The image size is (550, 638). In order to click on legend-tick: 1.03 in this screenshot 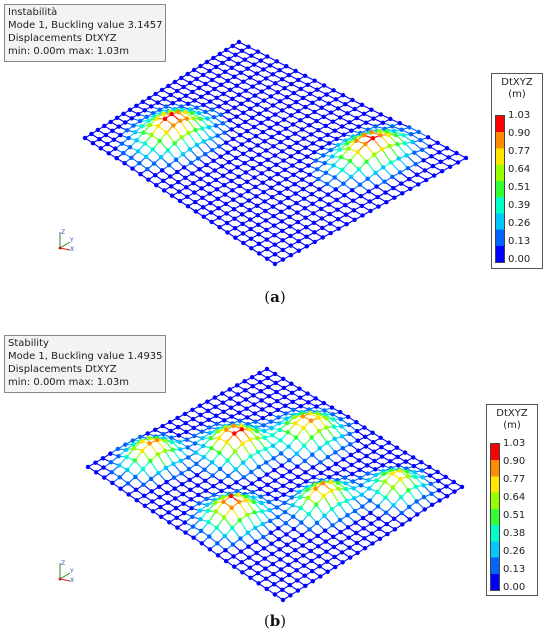, I will do `click(514, 443)`.